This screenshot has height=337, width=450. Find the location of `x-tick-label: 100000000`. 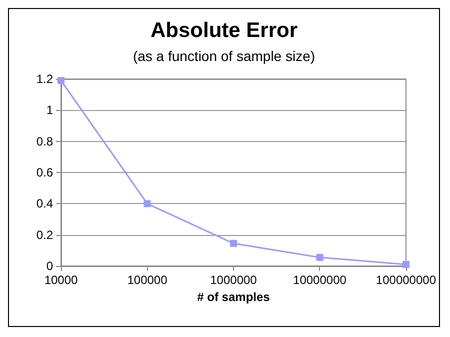

x-tick-label: 100000000 is located at coordinates (406, 280).